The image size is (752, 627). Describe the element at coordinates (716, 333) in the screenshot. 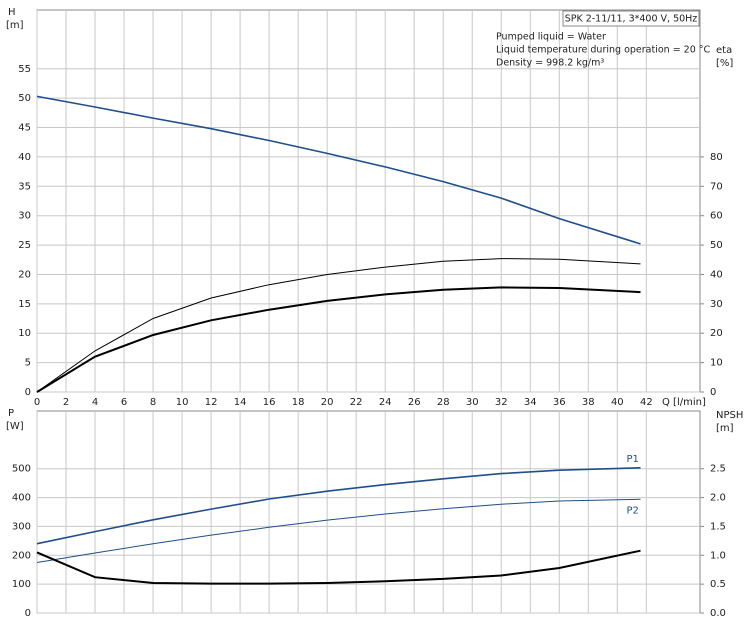

I see `y2-tick-label: 20` at that location.